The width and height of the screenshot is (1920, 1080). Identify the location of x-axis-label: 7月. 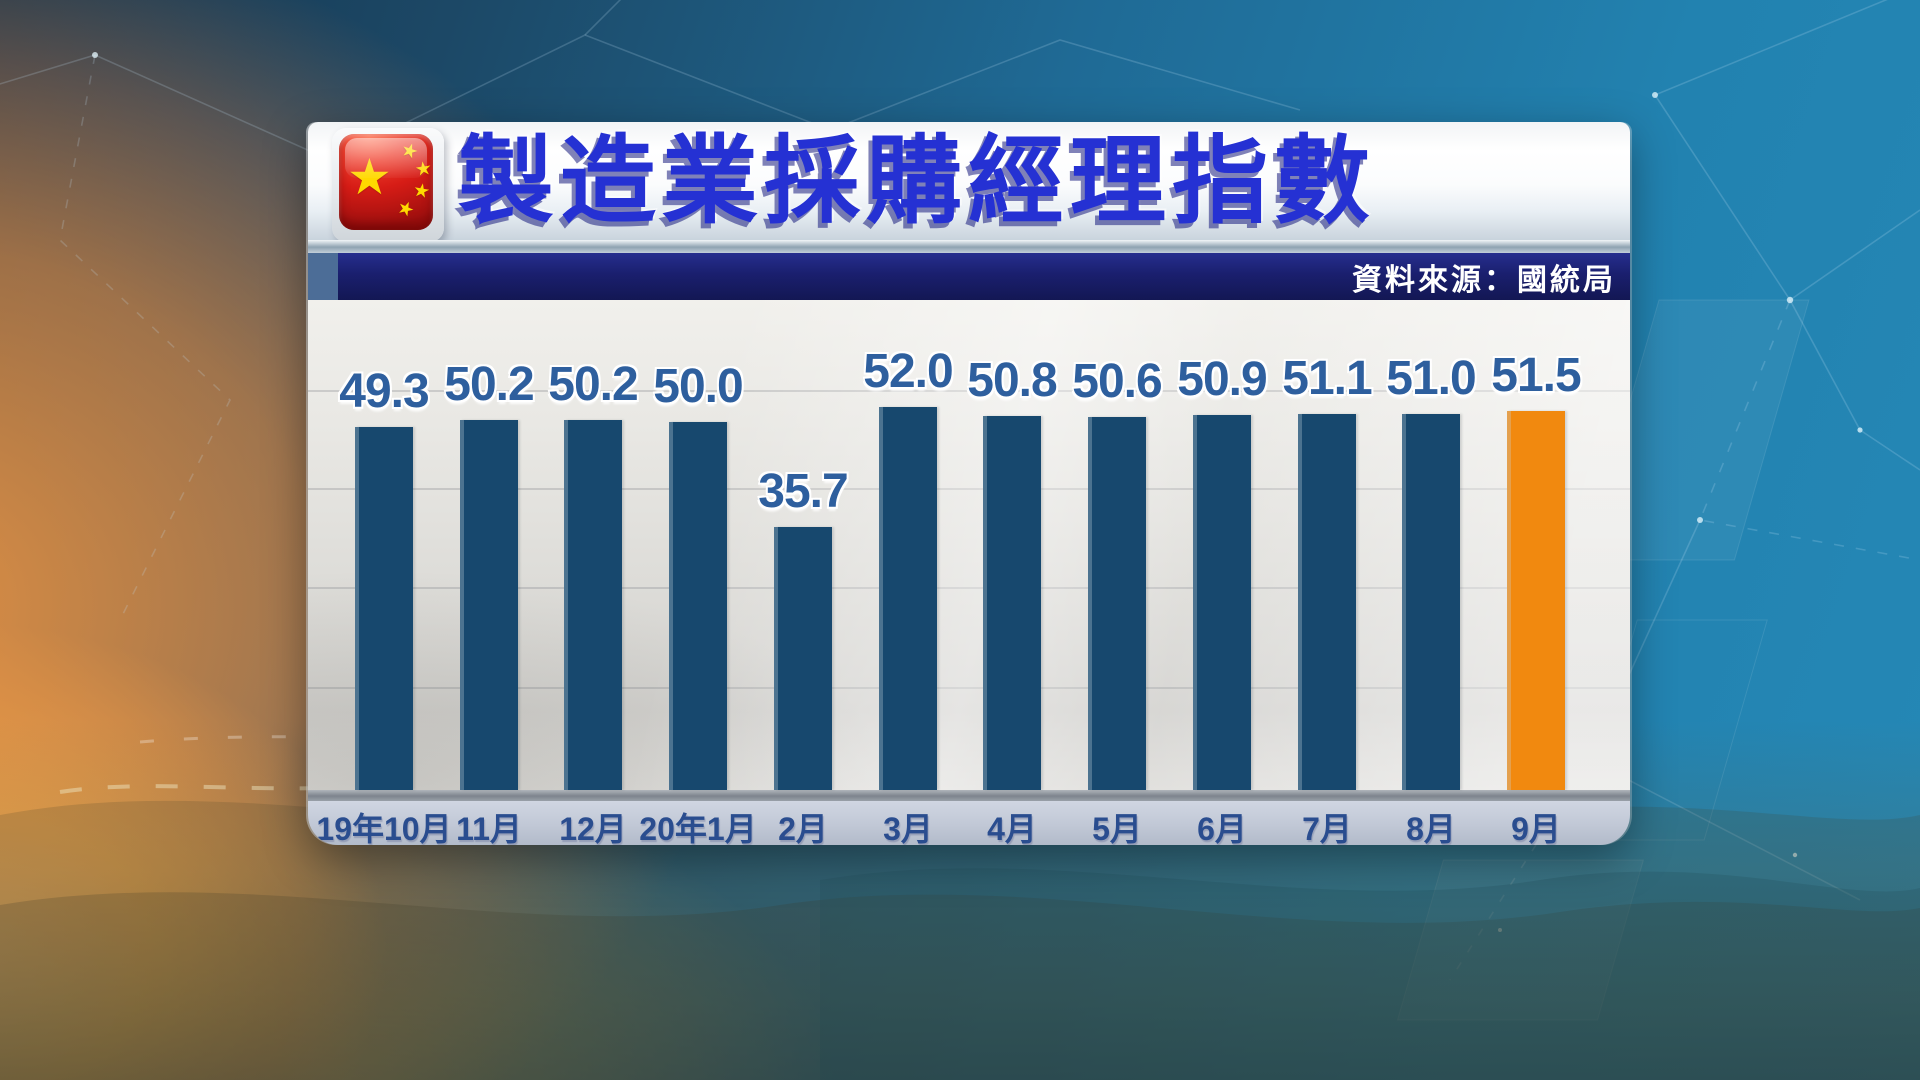
(1327, 828).